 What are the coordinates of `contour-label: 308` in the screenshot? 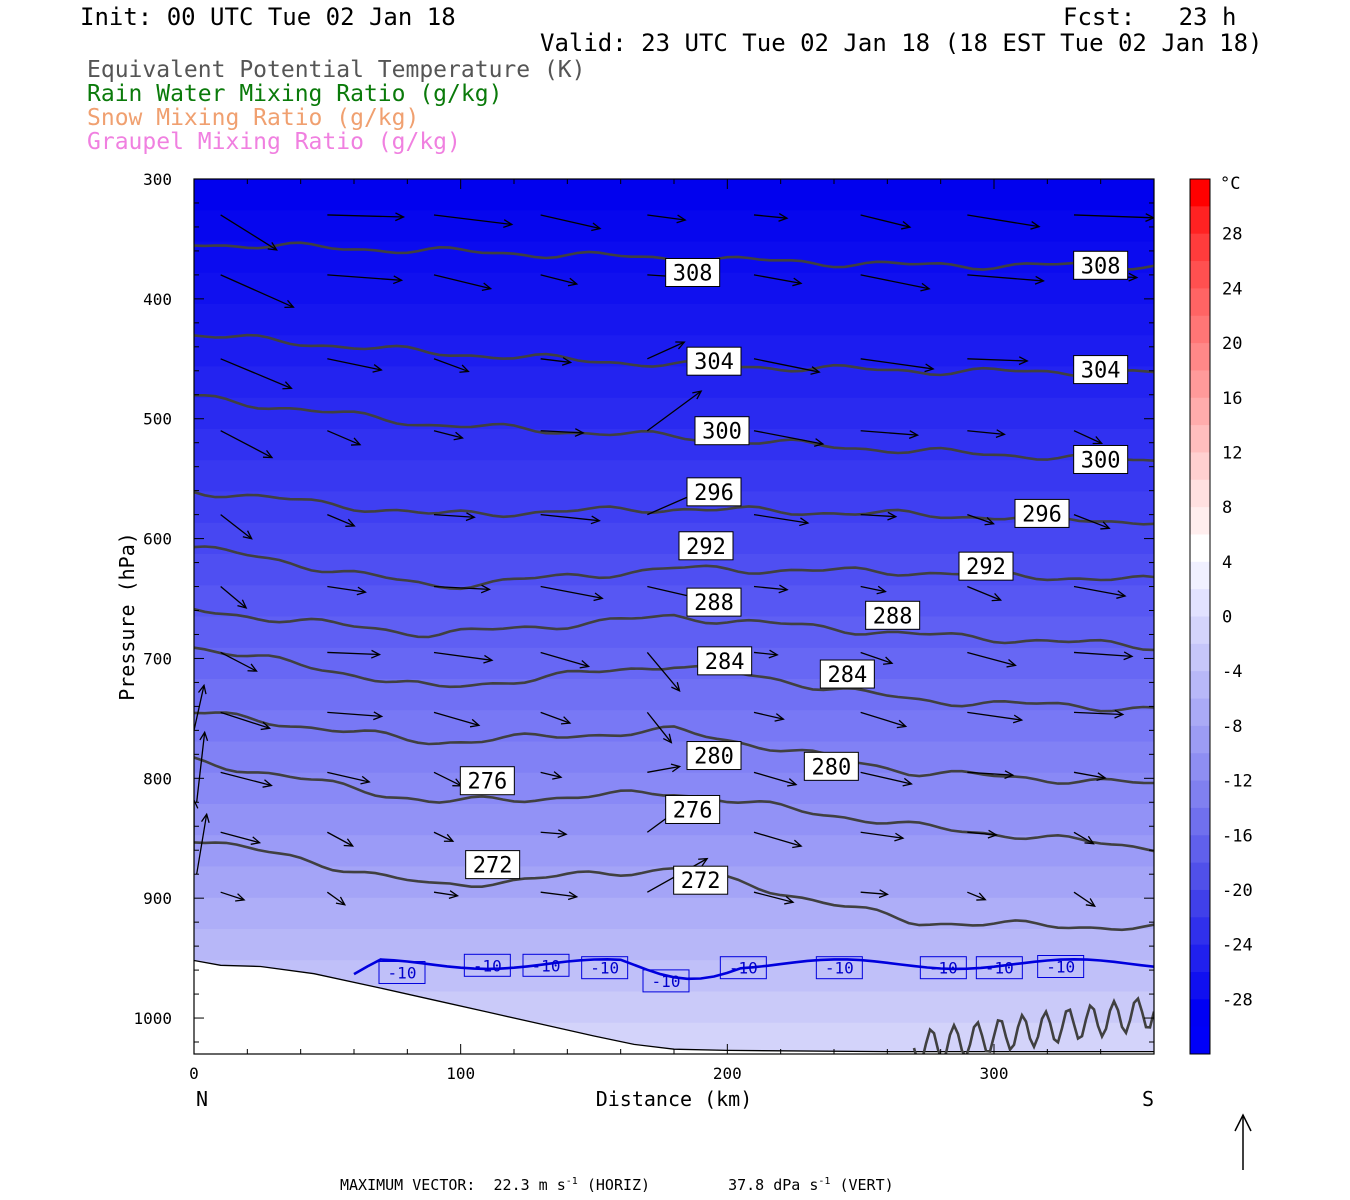 It's located at (693, 272).